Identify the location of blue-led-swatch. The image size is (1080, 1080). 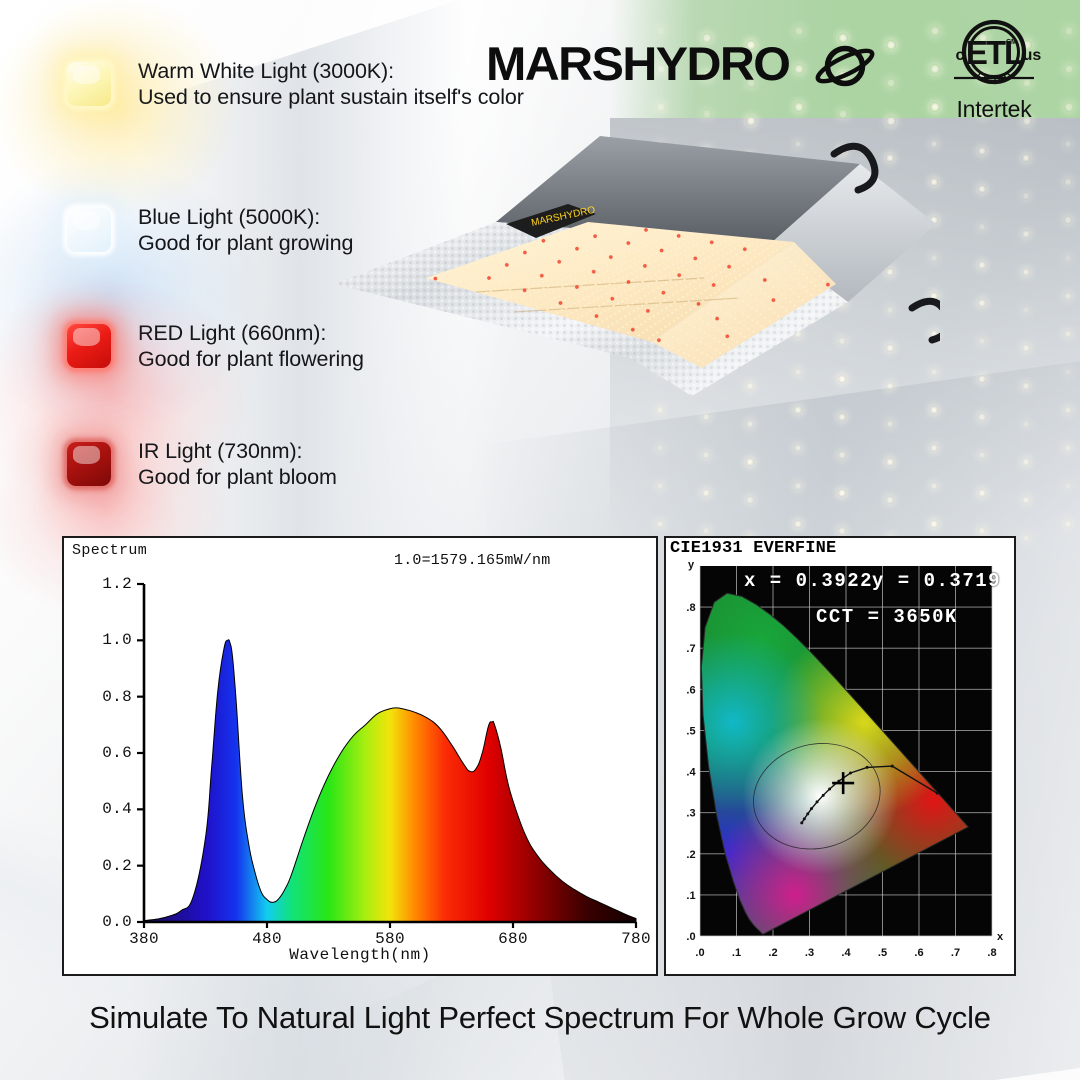
(89, 230).